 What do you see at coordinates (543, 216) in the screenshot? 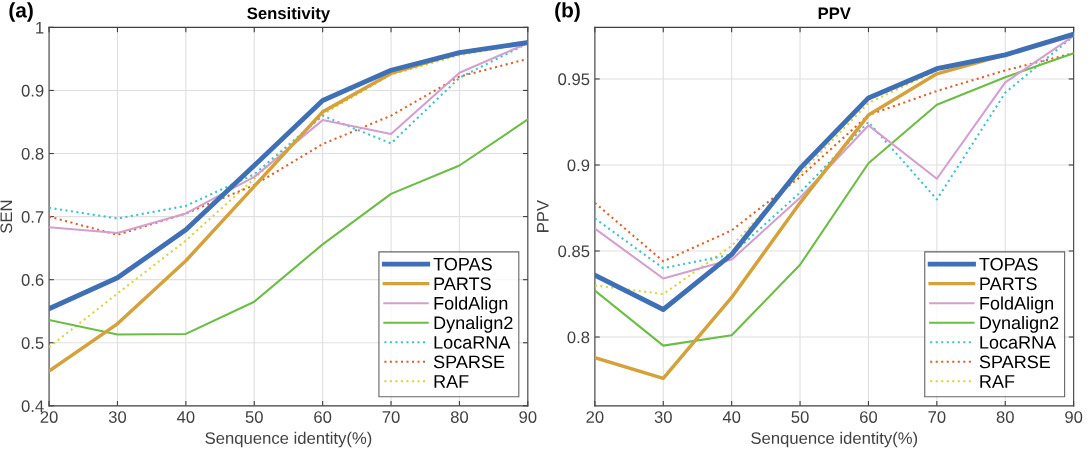
I see `y-axis-title: PPV` at bounding box center [543, 216].